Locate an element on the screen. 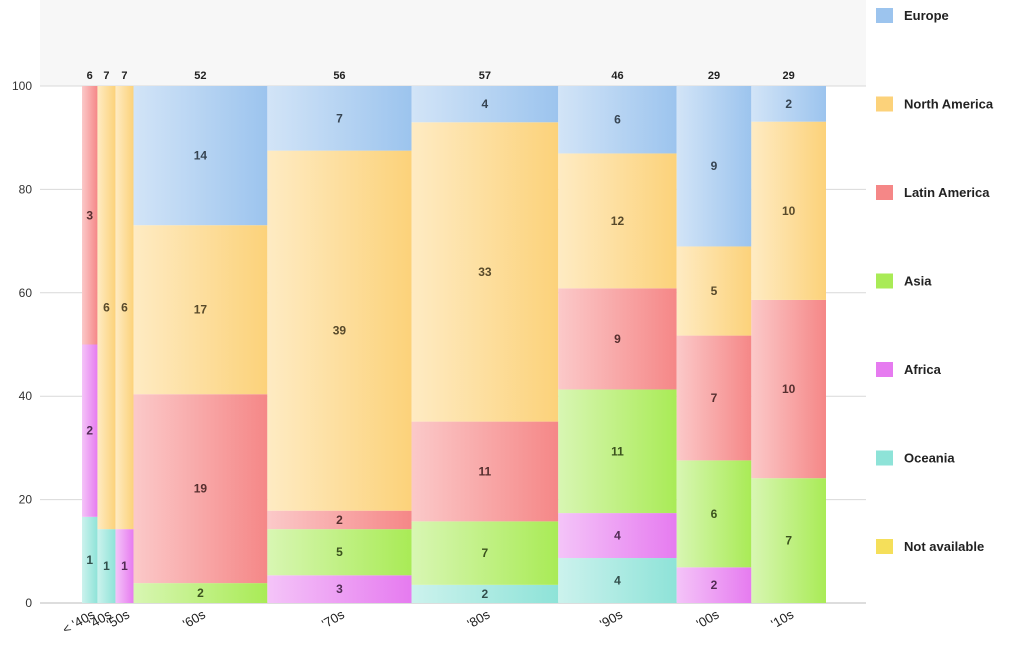 This screenshot has width=1024, height=657. segment-value-label: 12 is located at coordinates (618, 221).